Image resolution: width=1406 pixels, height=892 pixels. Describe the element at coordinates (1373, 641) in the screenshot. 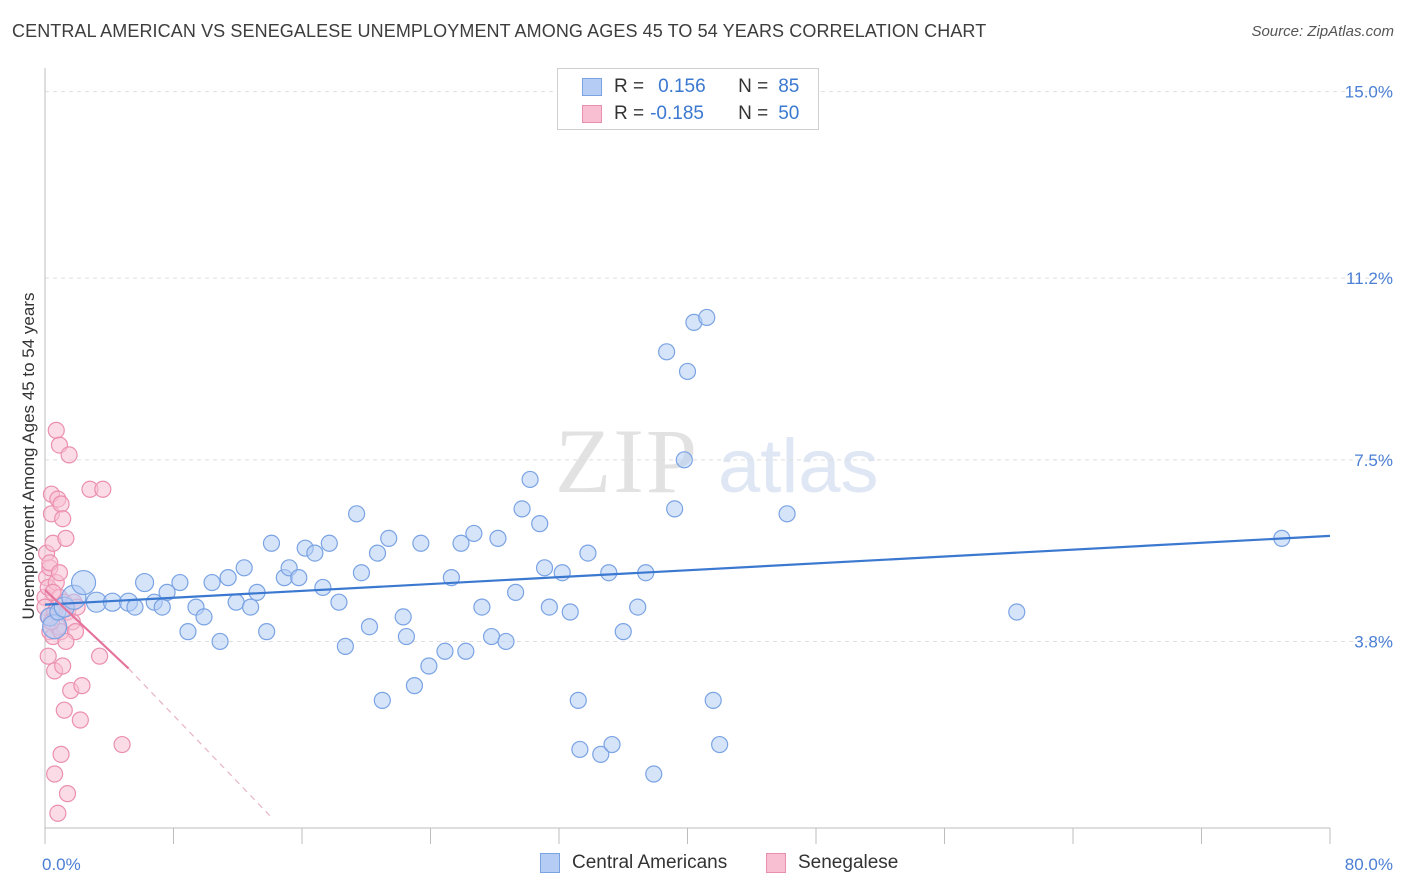

I see `y-tick-label: 3.8%` at that location.